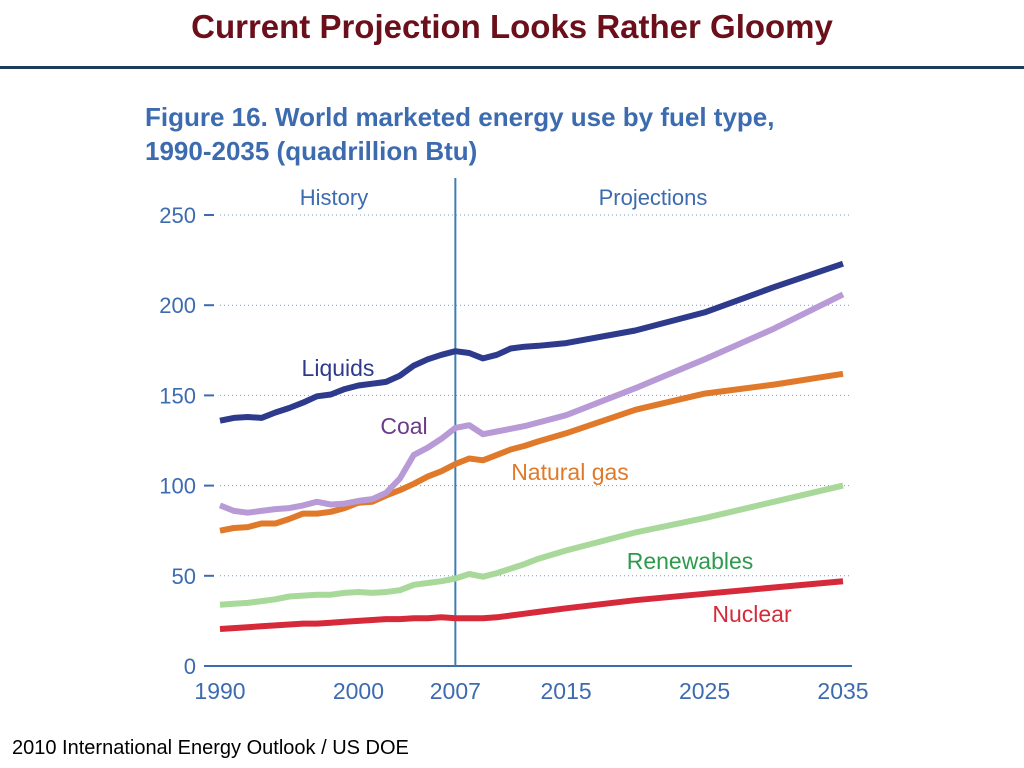 The width and height of the screenshot is (1024, 768). I want to click on y-tick-label: 0, so click(190, 666).